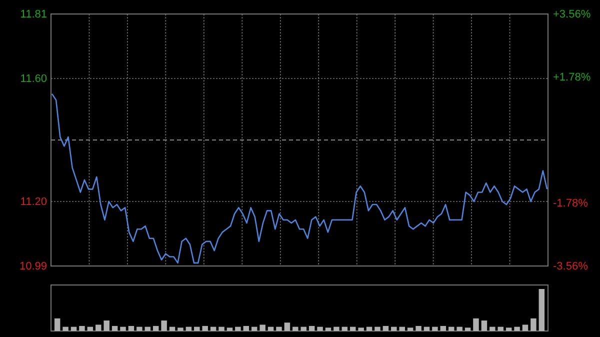 Image resolution: width=600 pixels, height=337 pixels. Describe the element at coordinates (572, 14) in the screenshot. I see `y2-tick-label: +3.56%` at that location.